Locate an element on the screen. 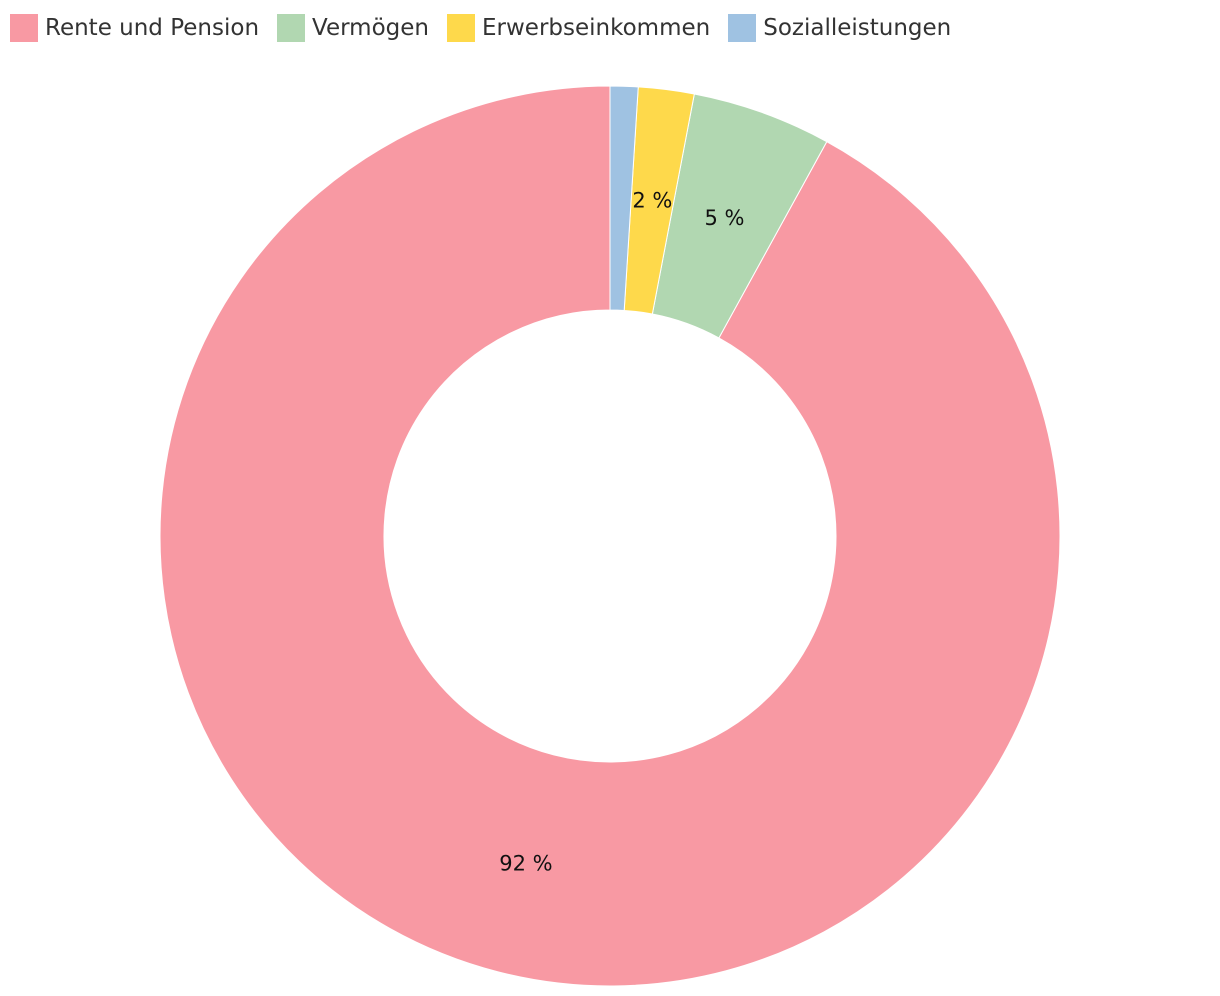  data-label-vermoegen: 5 % is located at coordinates (724, 218).